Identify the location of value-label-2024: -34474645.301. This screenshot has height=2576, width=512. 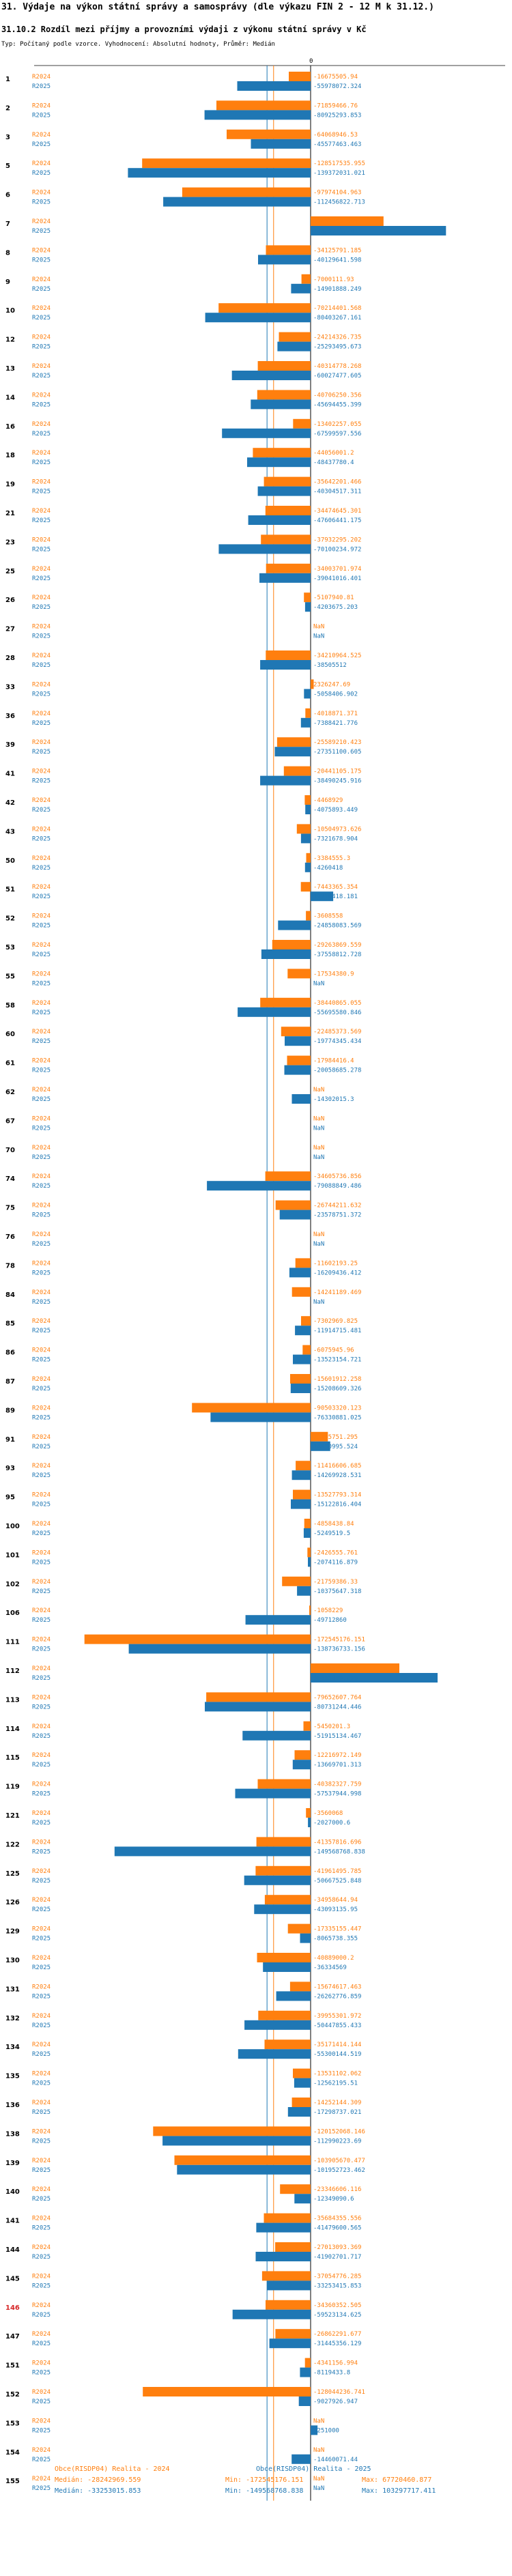
(337, 511).